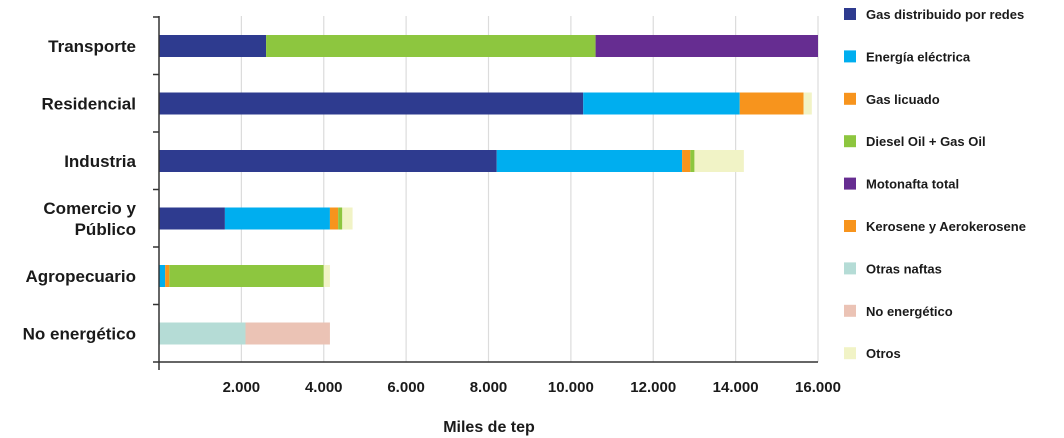 Image resolution: width=1064 pixels, height=438 pixels. I want to click on category-label: Comercio y, so click(89, 208).